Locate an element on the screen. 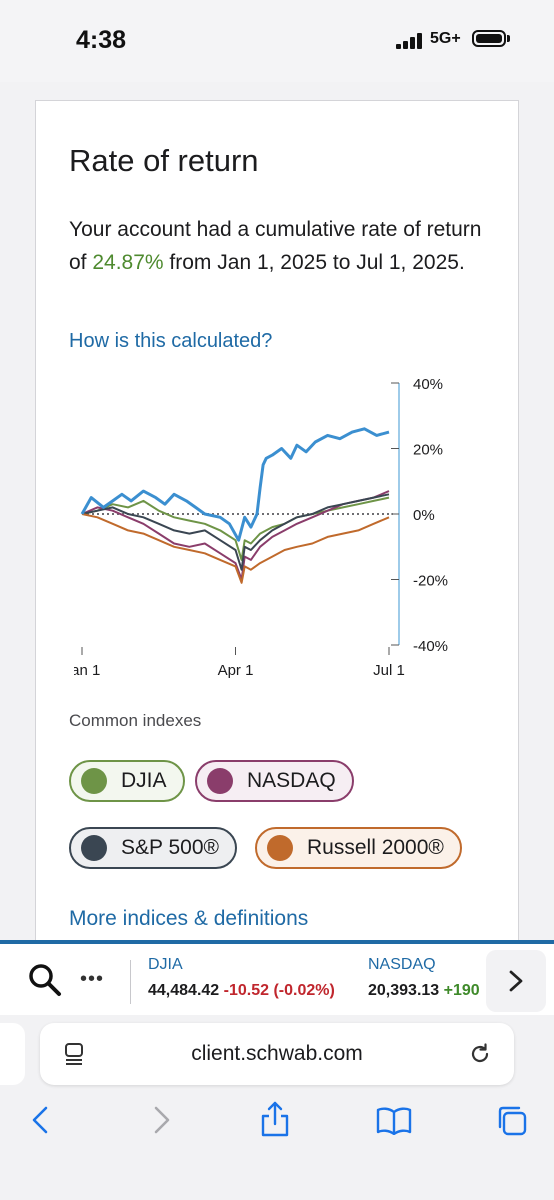  djia-chip-label: DJIA is located at coordinates (144, 780).